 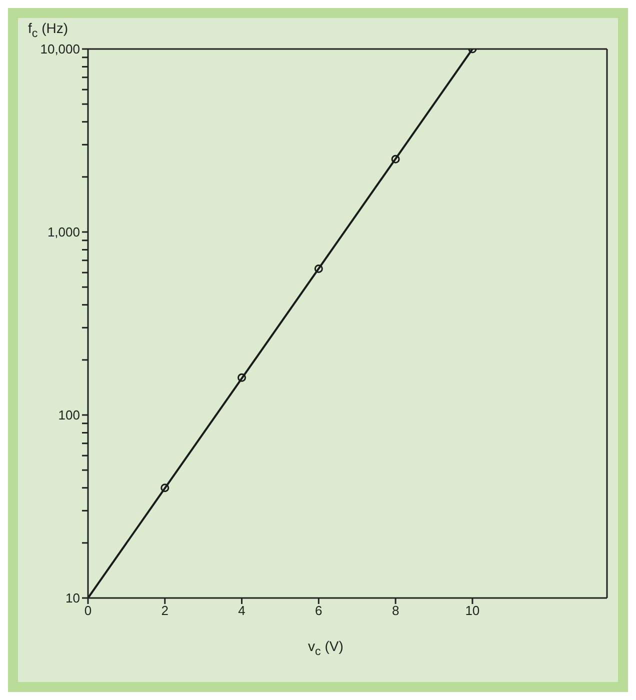 What do you see at coordinates (242, 610) in the screenshot?
I see `x-tick-label: 4` at bounding box center [242, 610].